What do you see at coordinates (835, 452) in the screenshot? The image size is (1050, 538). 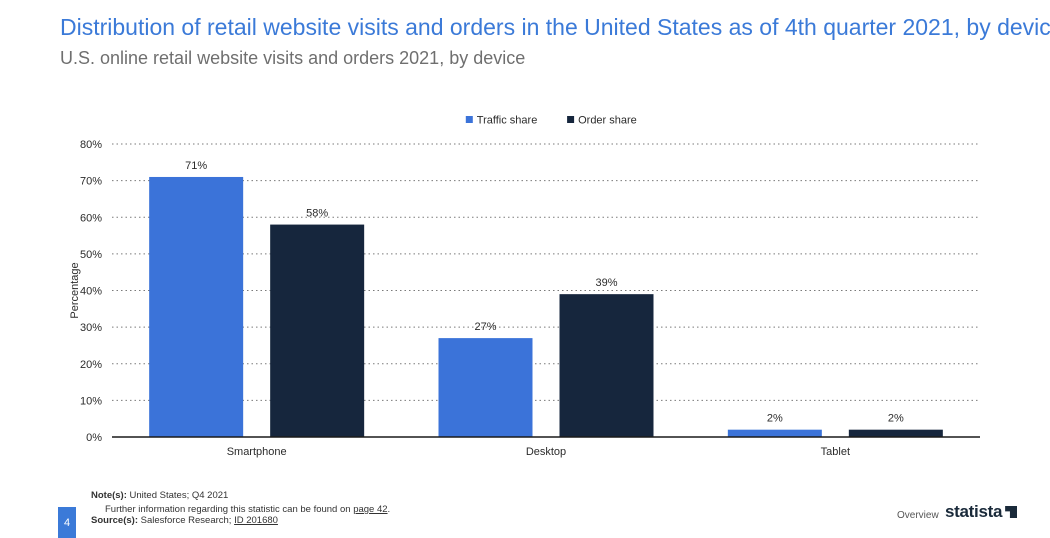 I see `x-tick-label: Tablet` at bounding box center [835, 452].